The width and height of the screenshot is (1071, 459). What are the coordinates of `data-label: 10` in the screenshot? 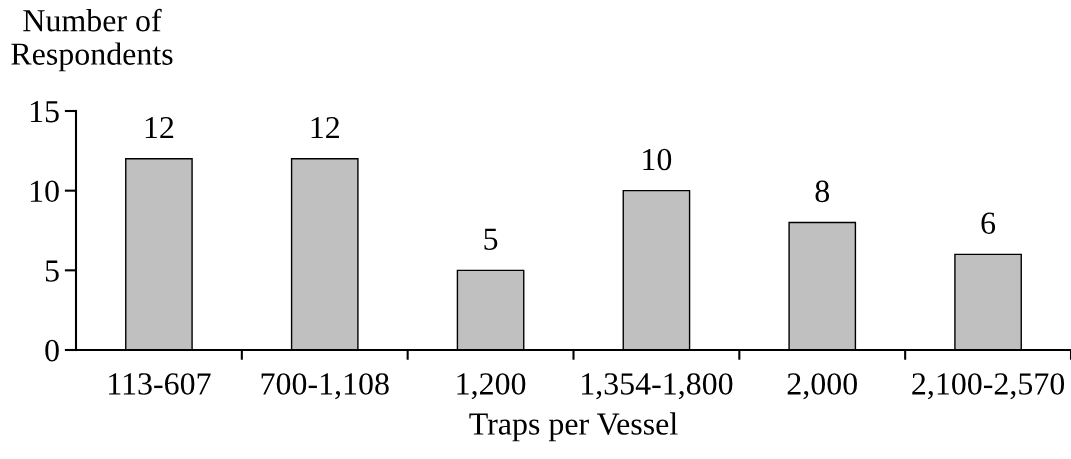 It's located at (657, 159).